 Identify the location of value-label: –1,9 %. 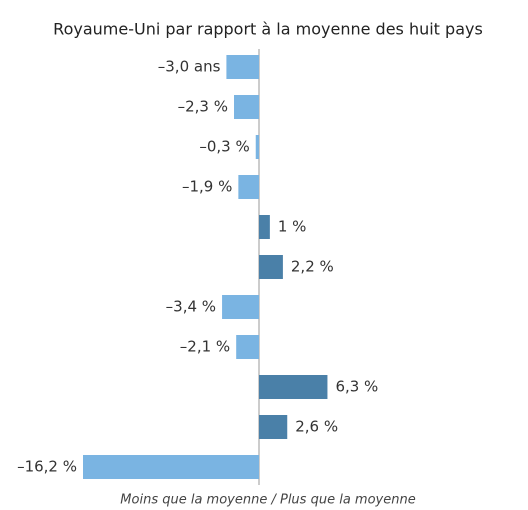
(207, 187).